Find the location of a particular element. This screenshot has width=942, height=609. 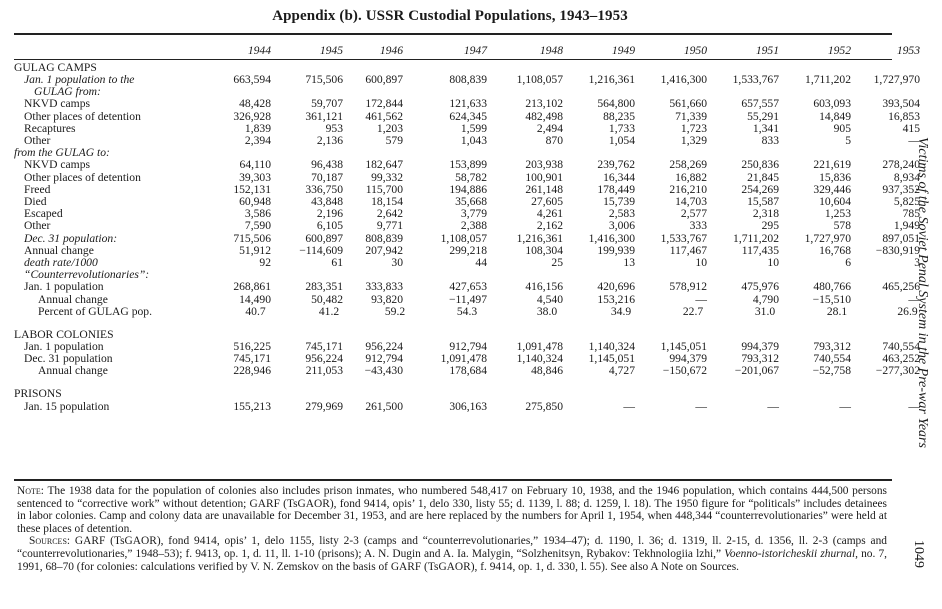

value-cell: 1,727,970 is located at coordinates (896, 79).